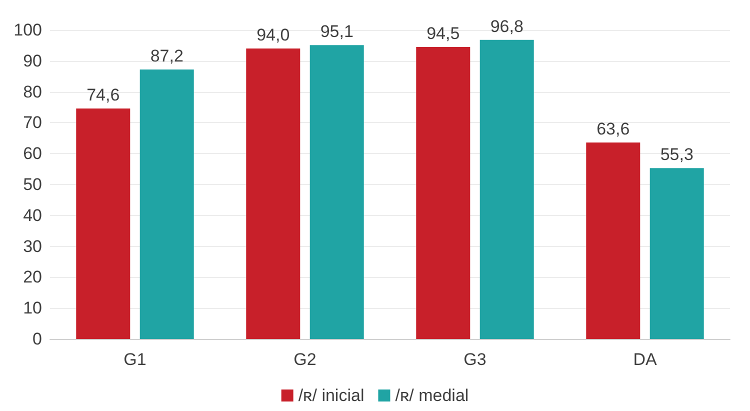 This screenshot has height=411, width=750. Describe the element at coordinates (32, 92) in the screenshot. I see `y-tick-label: 80` at that location.